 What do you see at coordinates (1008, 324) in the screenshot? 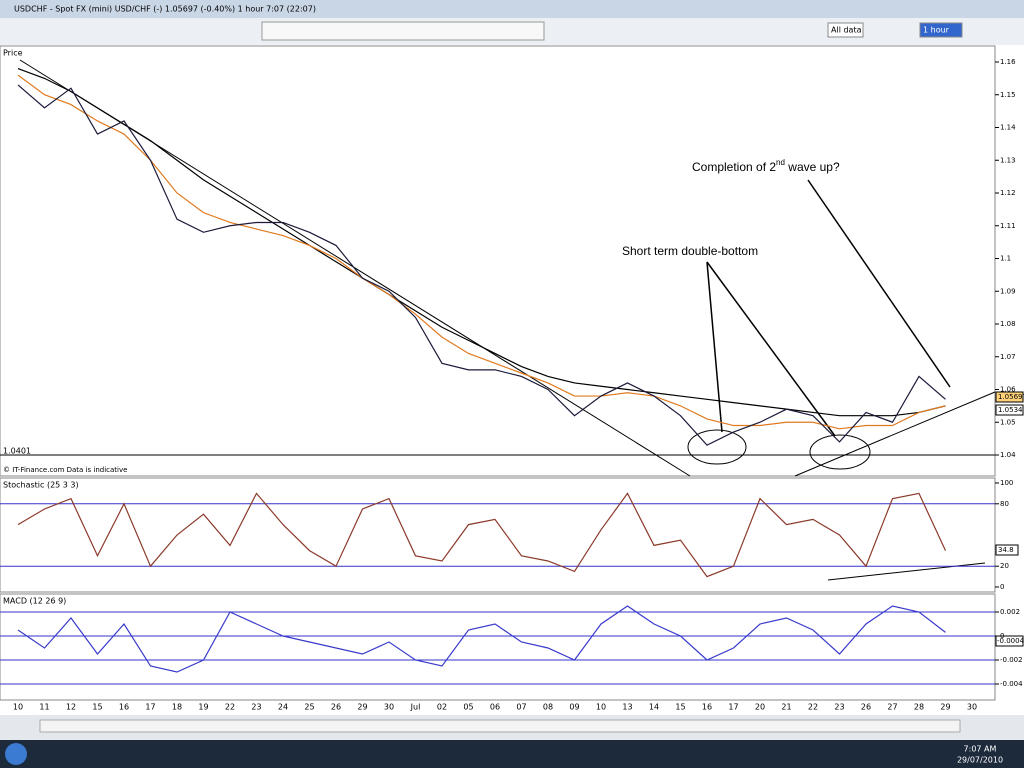
I see `y-tick-label: 1.08` at bounding box center [1008, 324].